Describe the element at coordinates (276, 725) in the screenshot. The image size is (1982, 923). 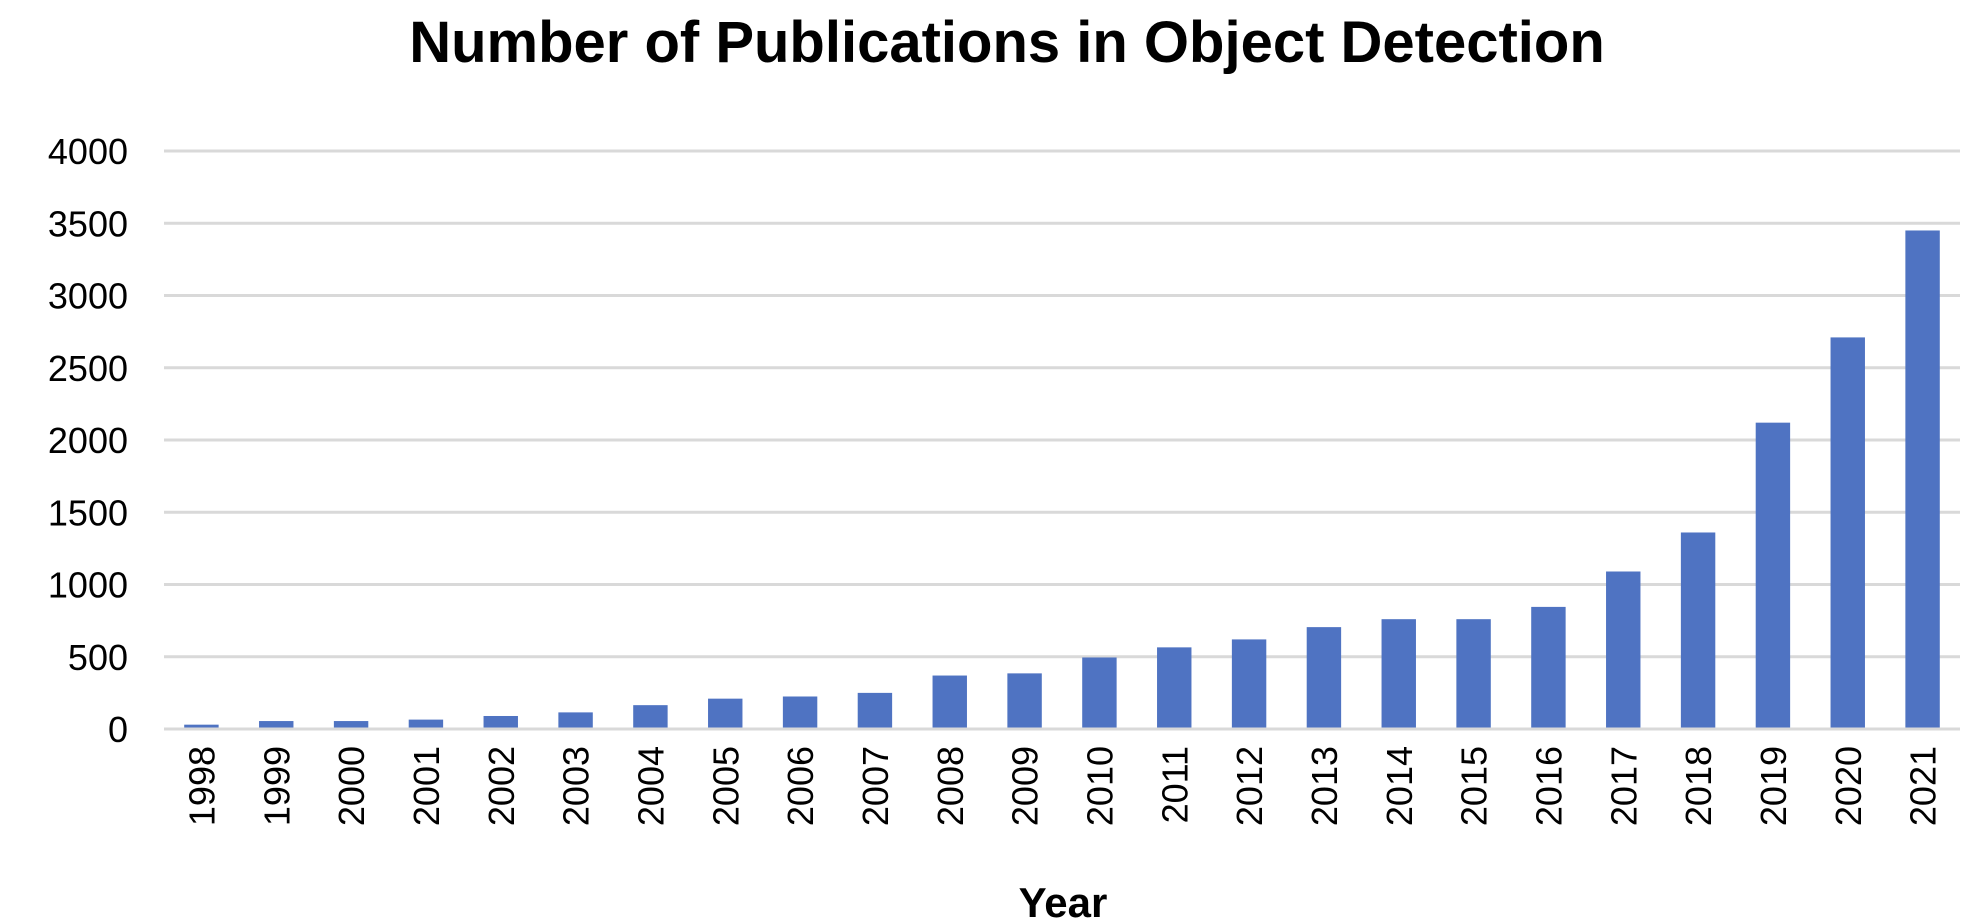
I see `bar-1999` at that location.